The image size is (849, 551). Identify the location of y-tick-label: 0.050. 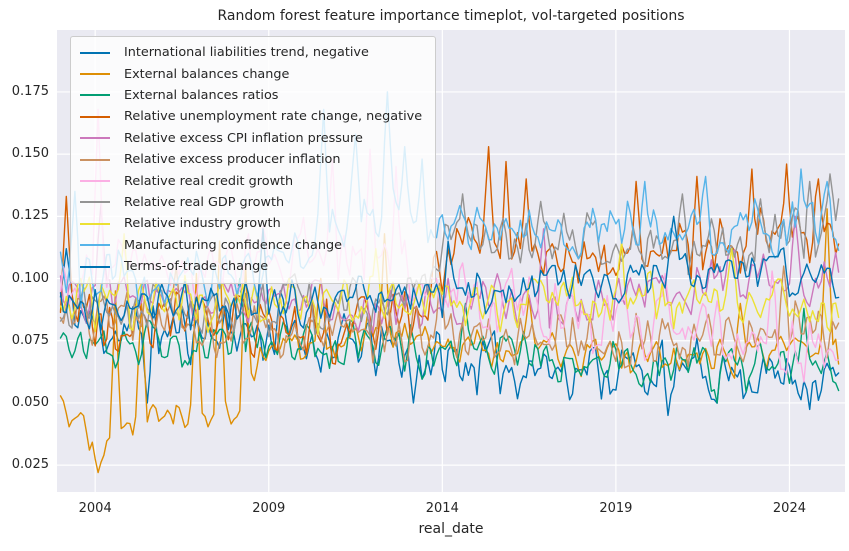
(30, 402).